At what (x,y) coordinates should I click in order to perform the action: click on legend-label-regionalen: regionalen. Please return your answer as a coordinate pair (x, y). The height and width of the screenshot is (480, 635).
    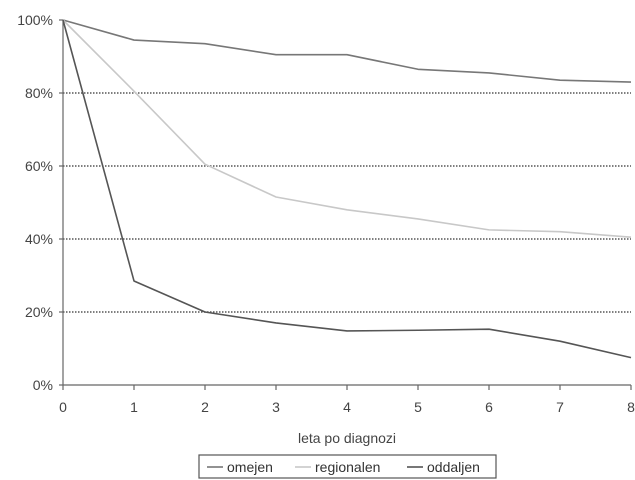
    Looking at the image, I should click on (347, 467).